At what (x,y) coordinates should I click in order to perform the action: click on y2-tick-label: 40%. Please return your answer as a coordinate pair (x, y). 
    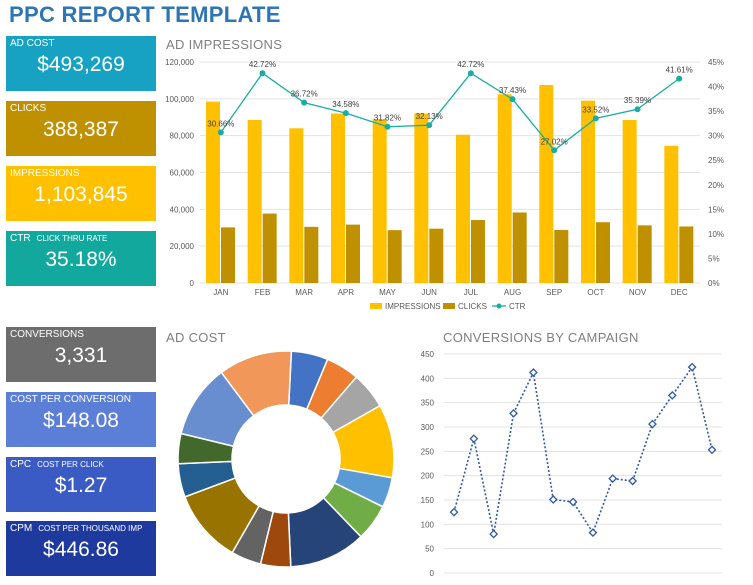
    Looking at the image, I should click on (716, 87).